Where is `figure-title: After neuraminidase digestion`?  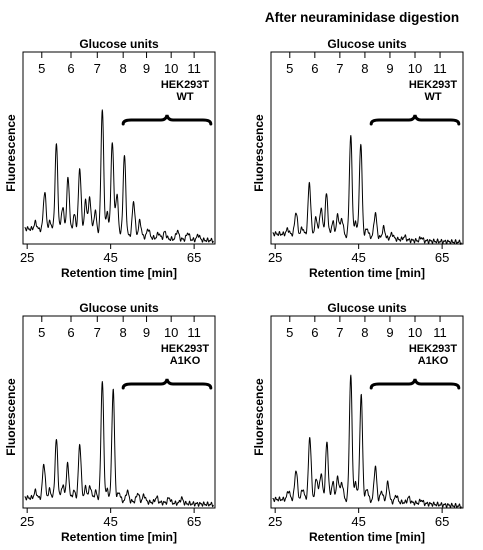 figure-title: After neuraminidase digestion is located at coordinates (362, 17).